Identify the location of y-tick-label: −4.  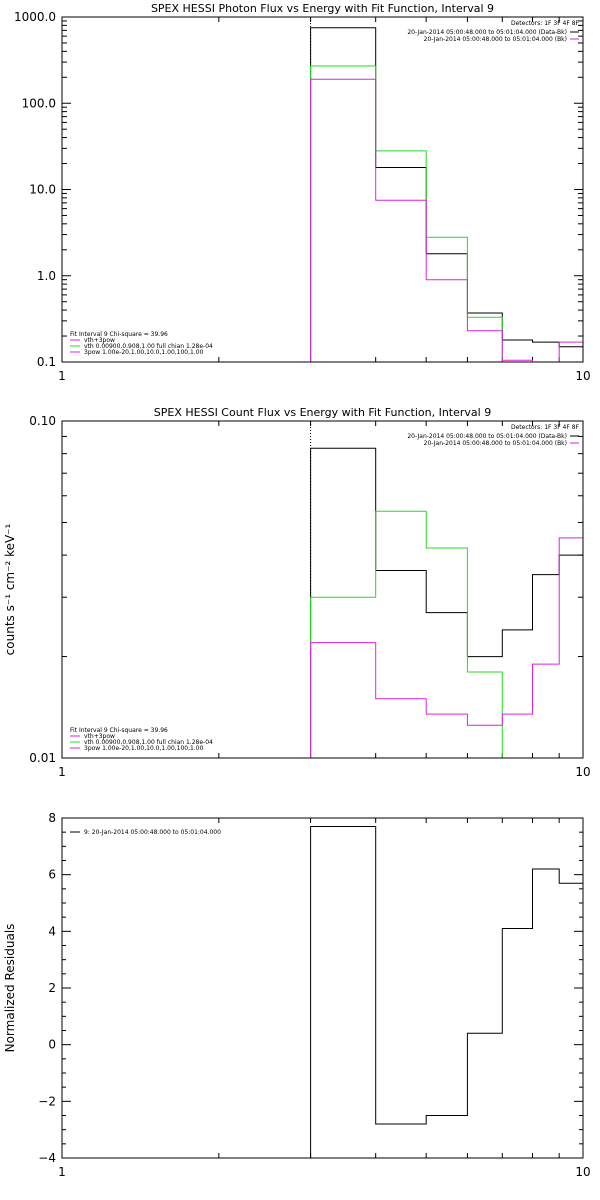
(47, 1158).